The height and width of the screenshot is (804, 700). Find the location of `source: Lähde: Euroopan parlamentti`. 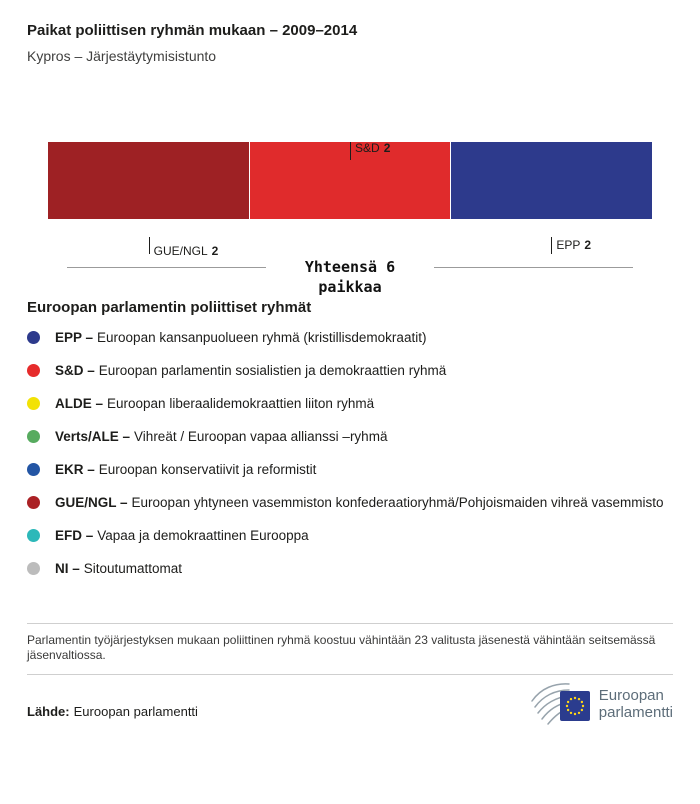

source: Lähde: Euroopan parlamentti is located at coordinates (112, 711).